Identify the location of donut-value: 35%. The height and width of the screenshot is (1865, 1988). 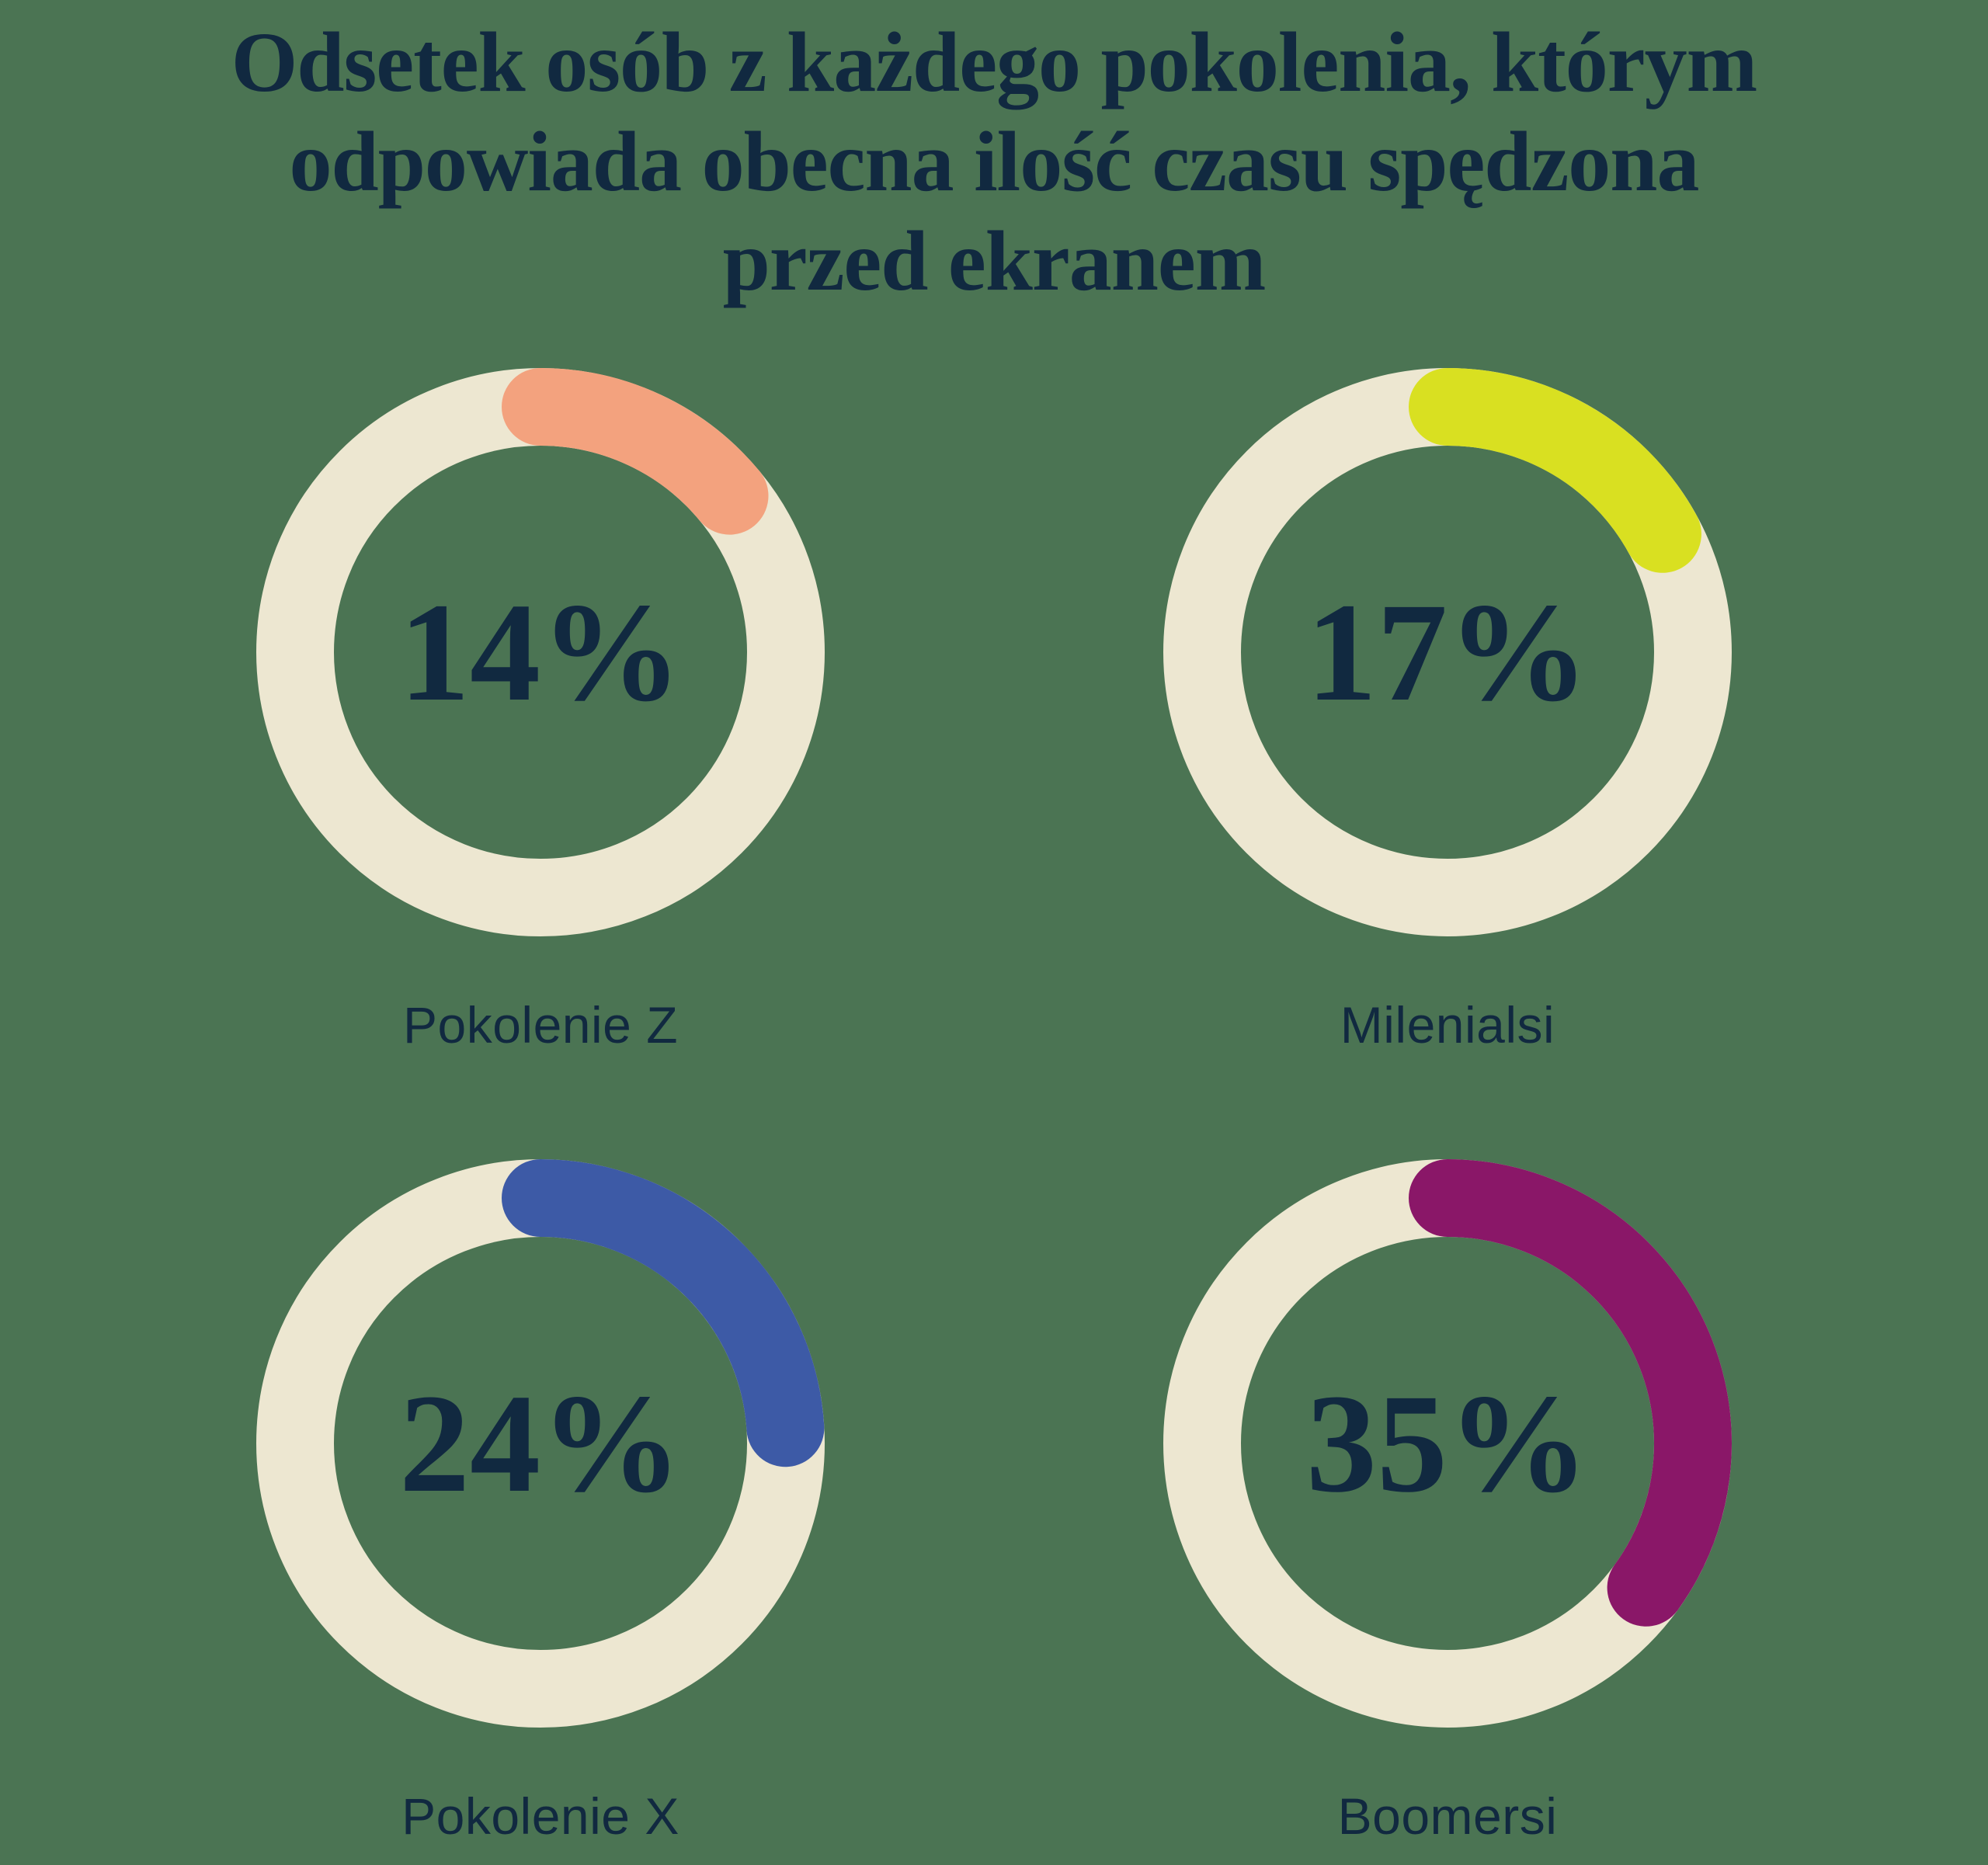
(1447, 1443).